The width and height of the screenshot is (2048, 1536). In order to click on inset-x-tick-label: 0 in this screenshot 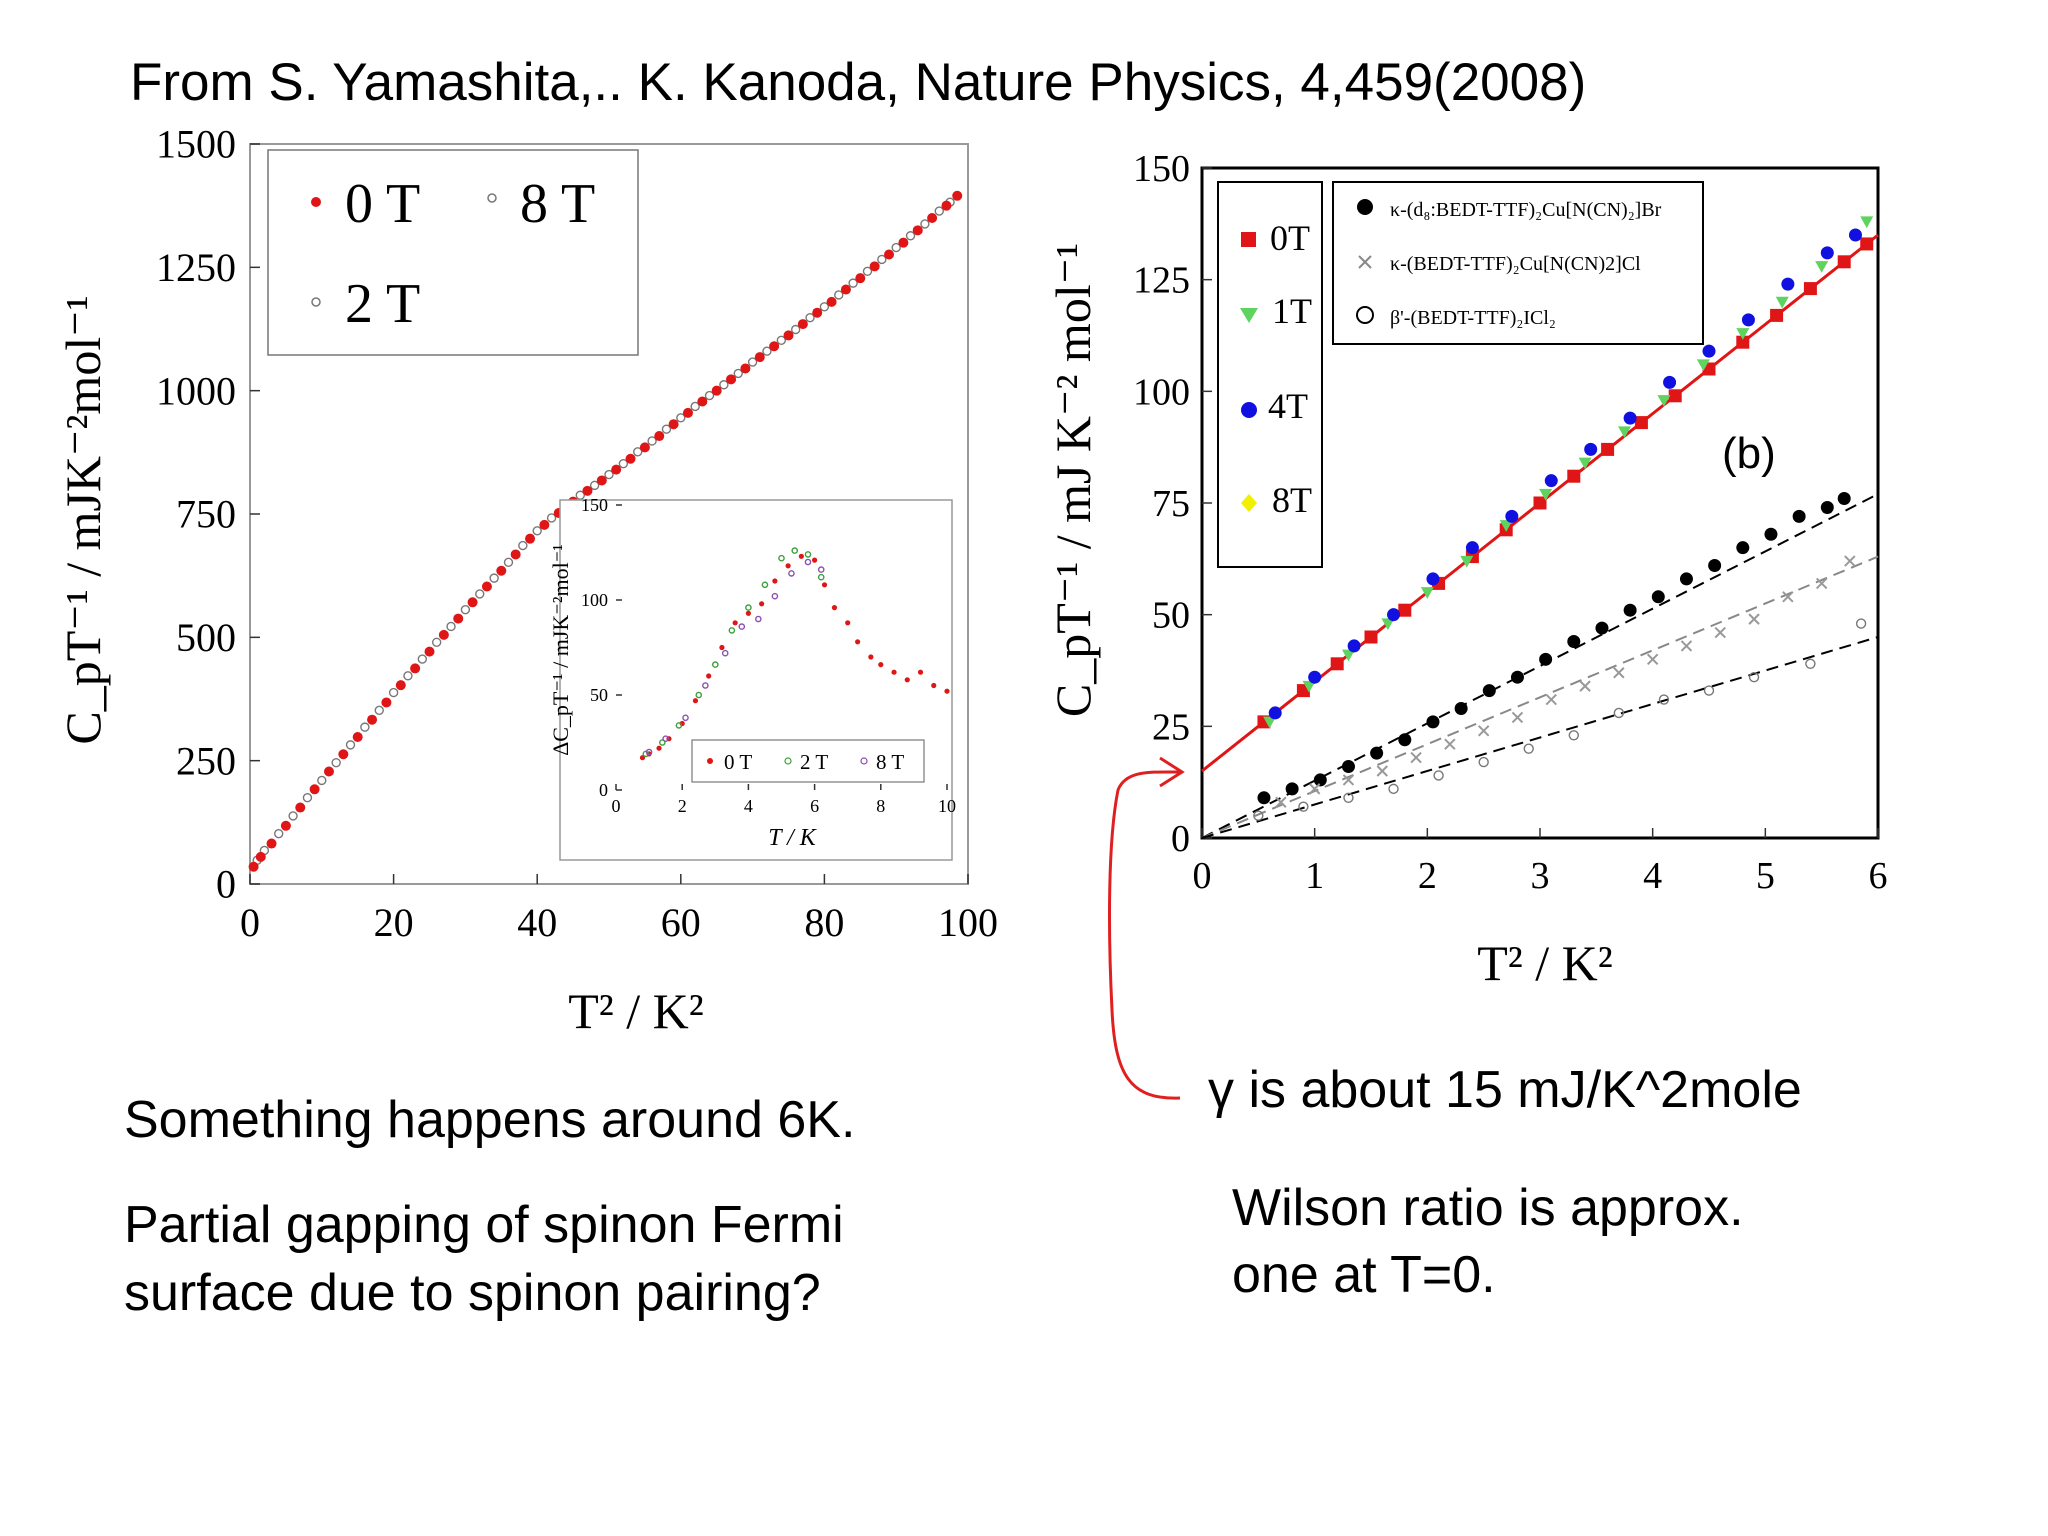, I will do `click(616, 806)`.